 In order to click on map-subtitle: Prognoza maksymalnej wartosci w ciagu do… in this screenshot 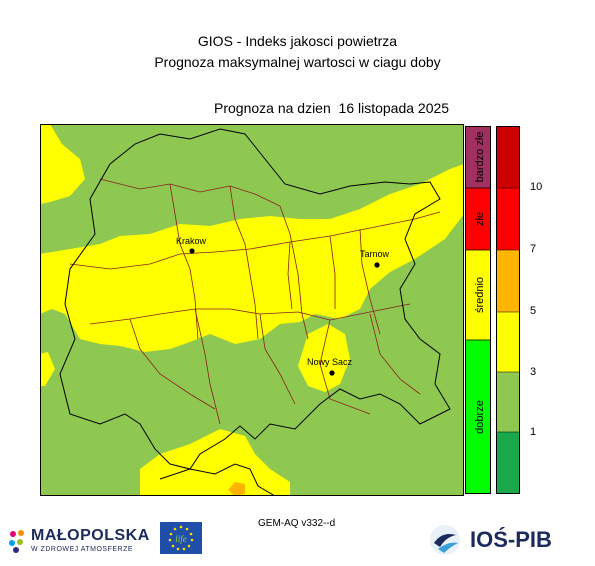, I will do `click(297, 62)`.